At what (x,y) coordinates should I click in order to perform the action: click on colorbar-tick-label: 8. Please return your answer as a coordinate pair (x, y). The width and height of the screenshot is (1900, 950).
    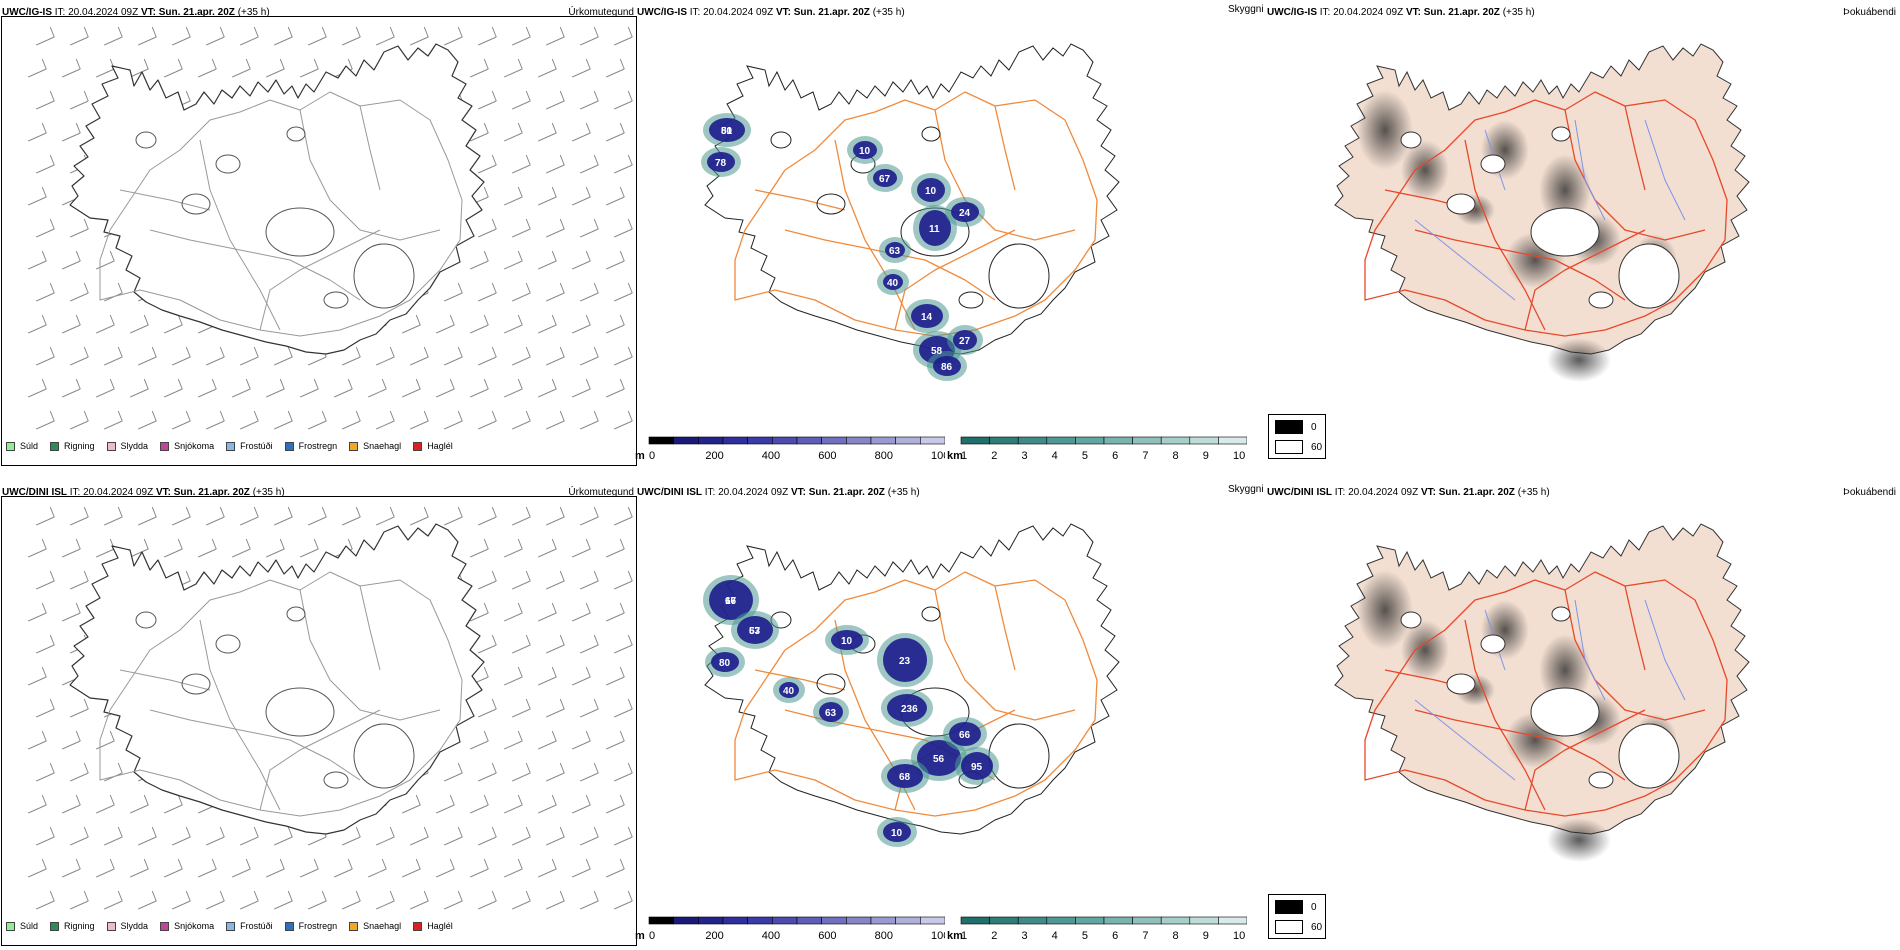
    Looking at the image, I should click on (1176, 456).